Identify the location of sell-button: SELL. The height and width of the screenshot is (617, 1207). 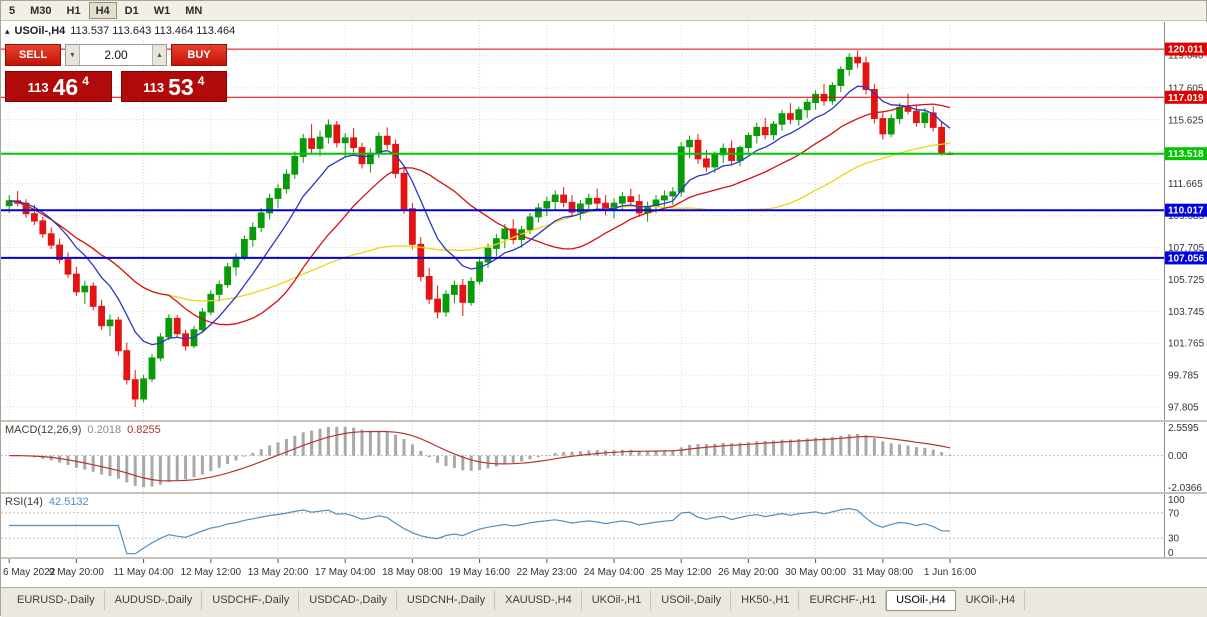
(33, 55).